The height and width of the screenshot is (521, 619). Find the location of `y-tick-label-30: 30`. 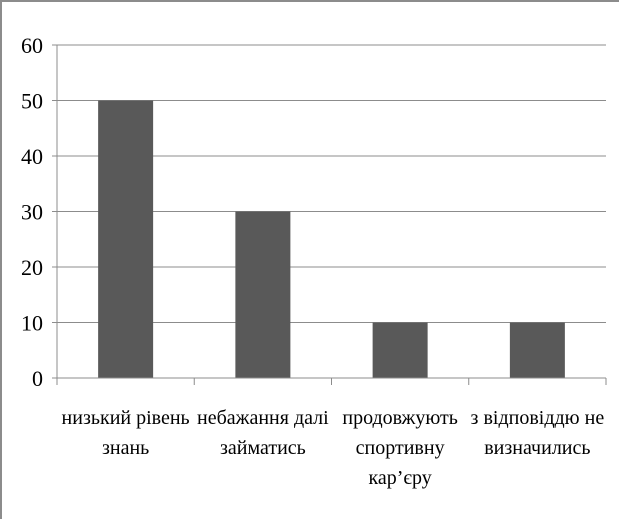

y-tick-label-30: 30 is located at coordinates (32, 212).